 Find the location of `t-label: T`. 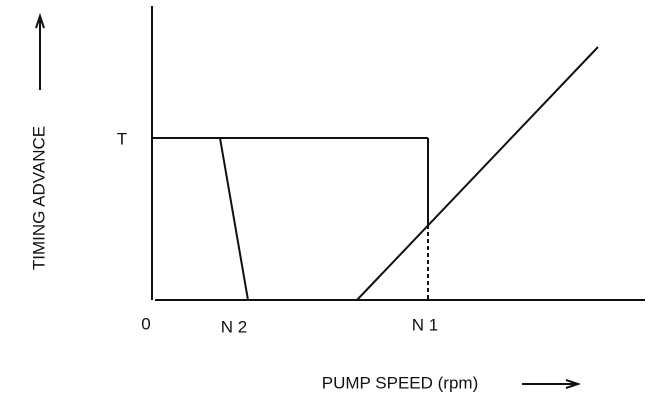

t-label: T is located at coordinates (122, 138).